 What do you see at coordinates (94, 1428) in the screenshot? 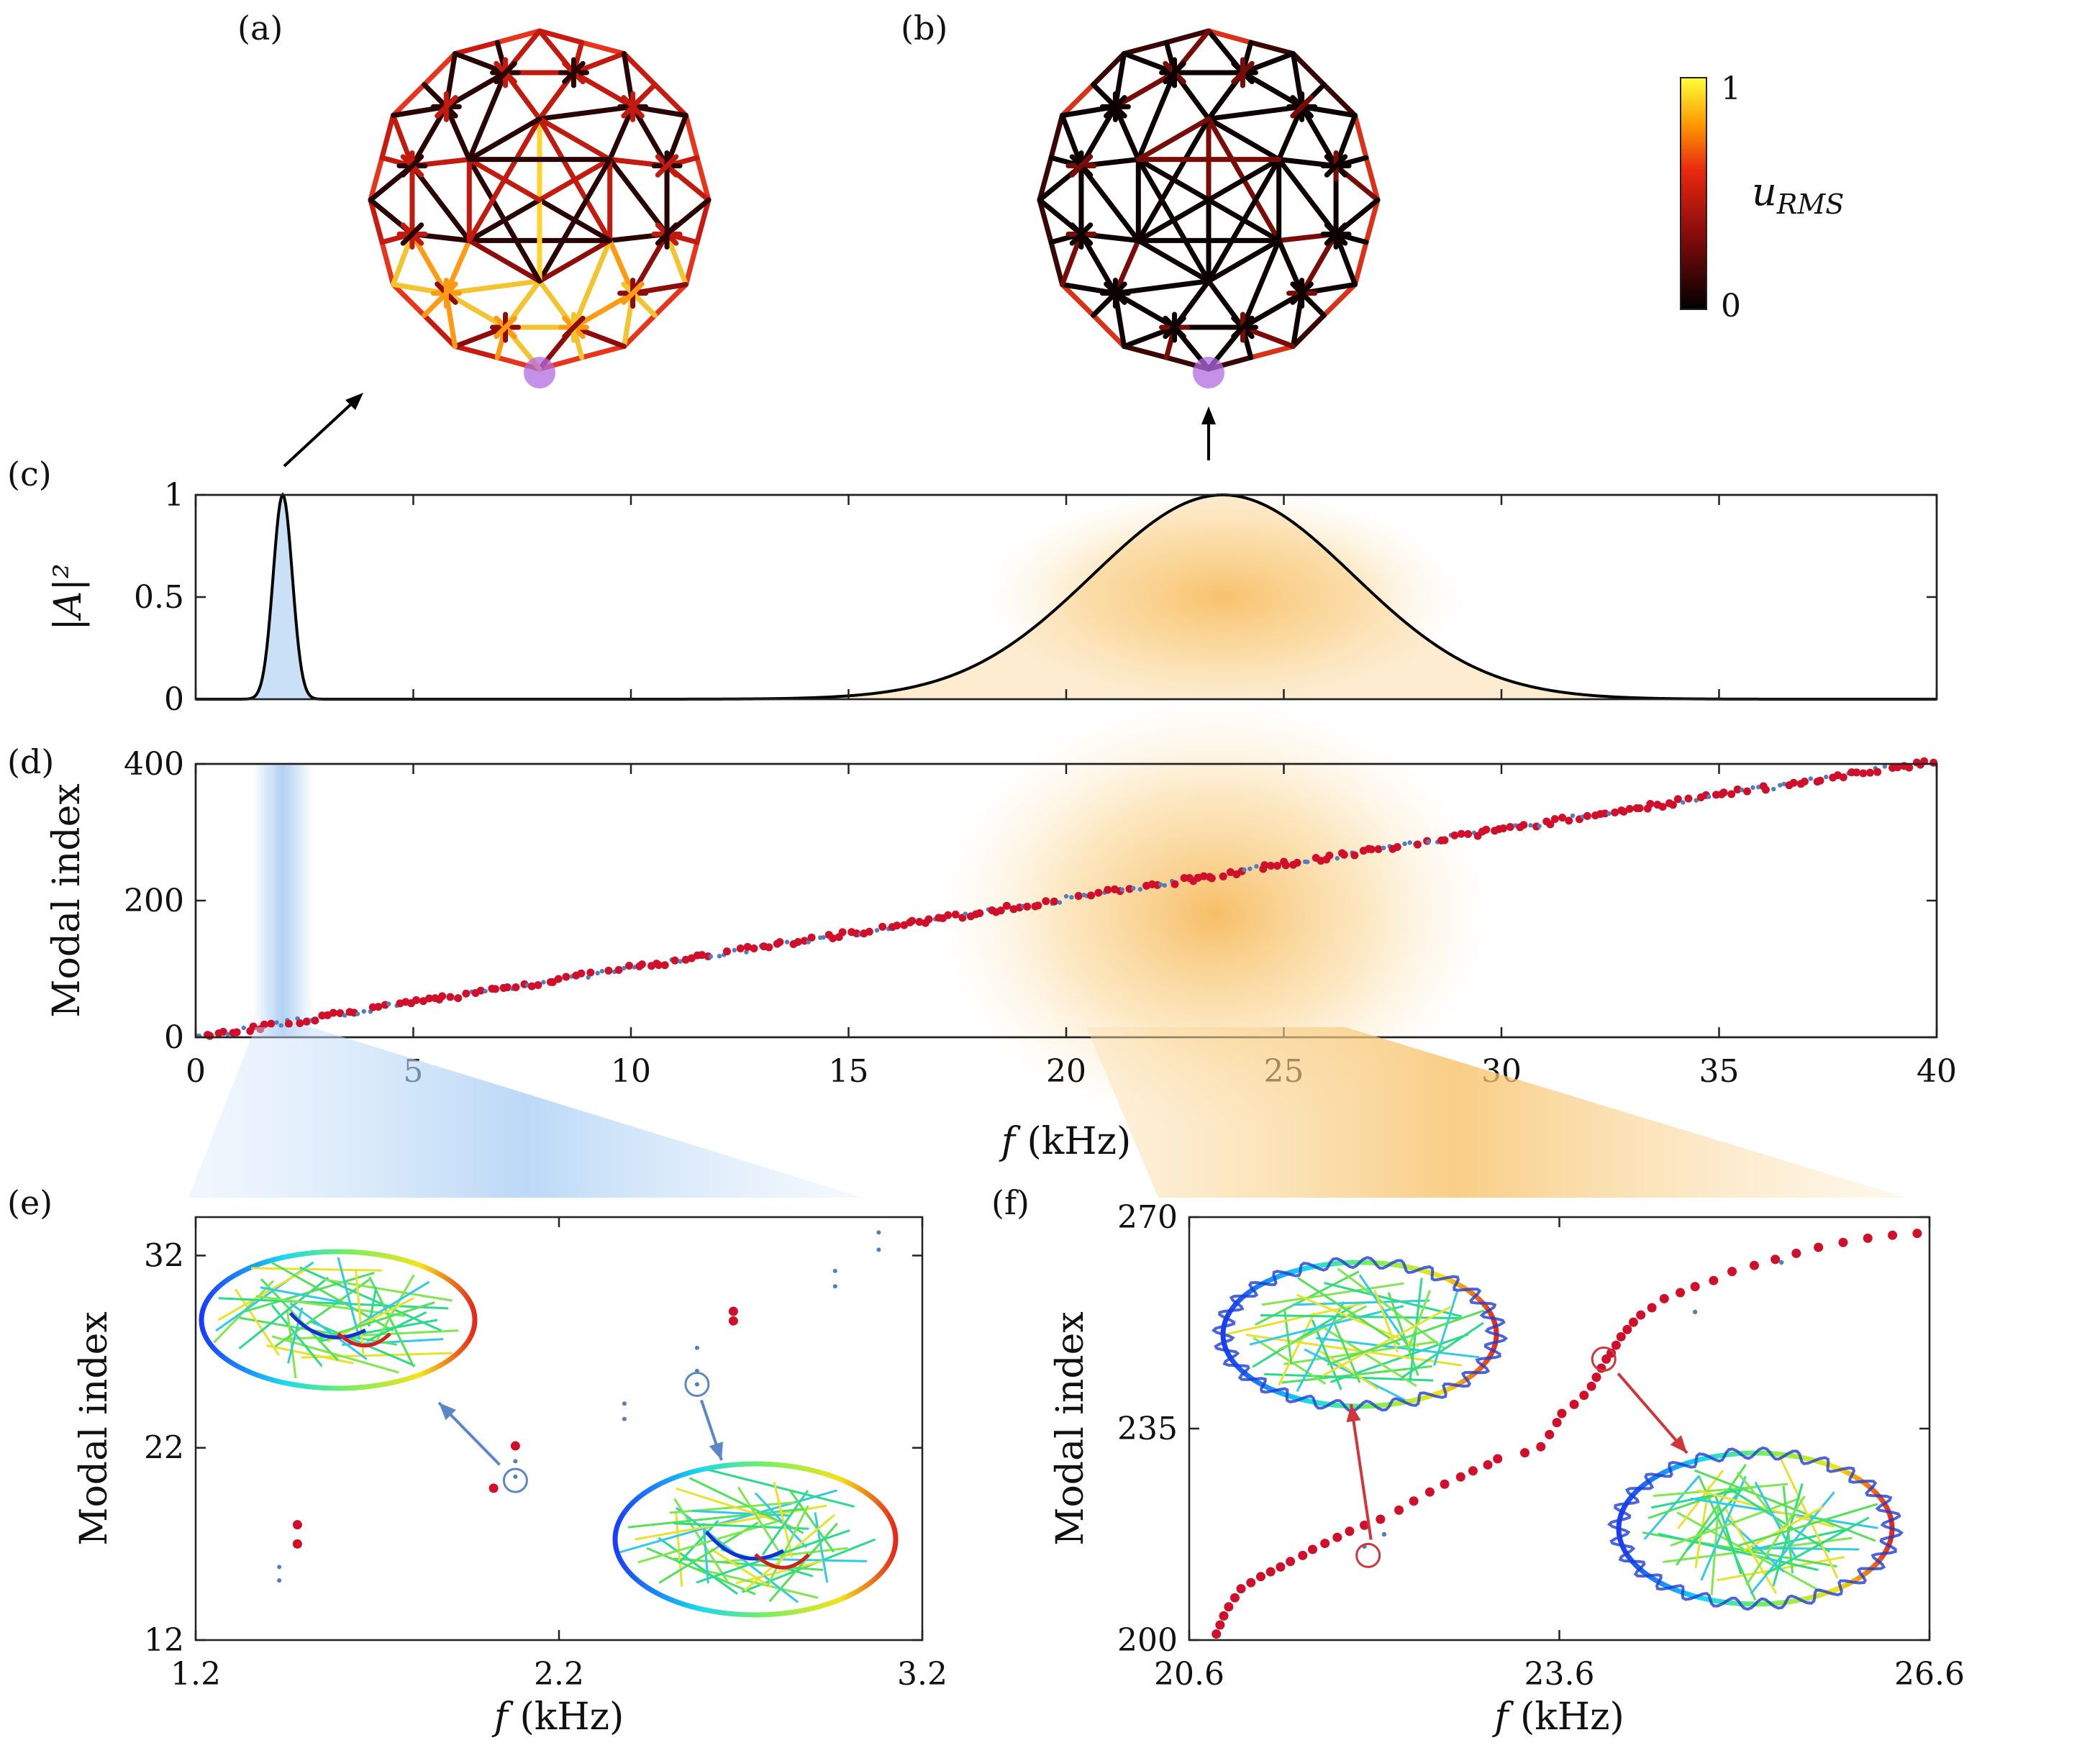
I see `y-axis-label: Modal index` at bounding box center [94, 1428].